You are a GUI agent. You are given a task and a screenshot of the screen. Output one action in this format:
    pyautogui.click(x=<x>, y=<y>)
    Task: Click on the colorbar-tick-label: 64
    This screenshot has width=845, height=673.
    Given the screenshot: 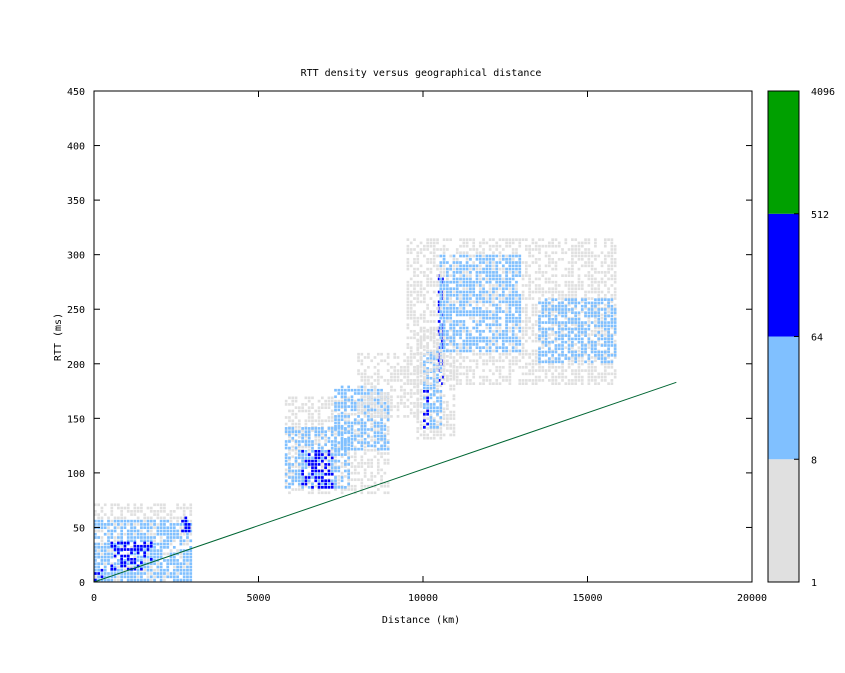 What is the action you would take?
    pyautogui.click(x=817, y=338)
    